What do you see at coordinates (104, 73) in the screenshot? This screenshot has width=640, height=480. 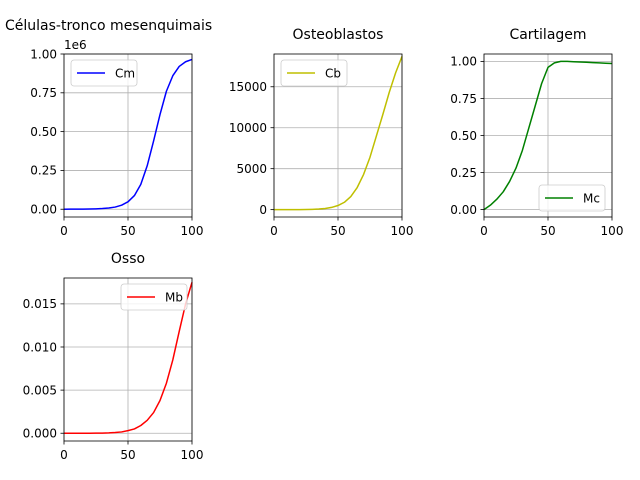 I see `legend: Cm` at bounding box center [104, 73].